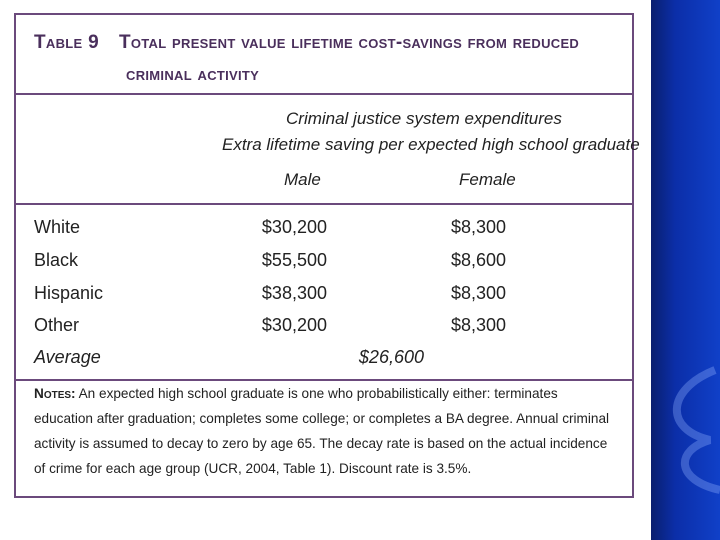 This screenshot has width=720, height=540. Describe the element at coordinates (478, 260) in the screenshot. I see `cell-black-female: $8,600` at that location.